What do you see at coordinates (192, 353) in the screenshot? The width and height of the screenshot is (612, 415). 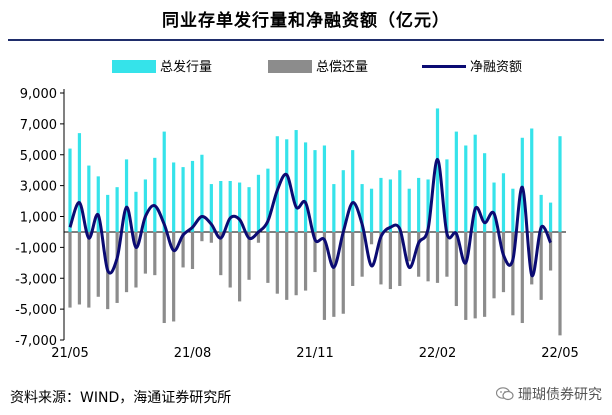 I see `x-tick-label: 21/08` at bounding box center [192, 353].